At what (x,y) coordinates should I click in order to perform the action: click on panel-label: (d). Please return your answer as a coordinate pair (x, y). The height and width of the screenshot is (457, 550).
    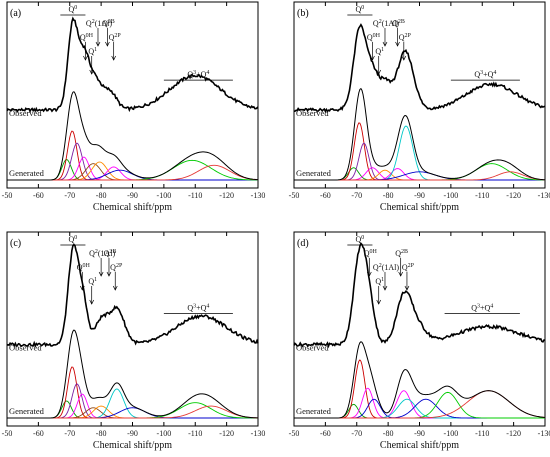
    Looking at the image, I should click on (303, 243).